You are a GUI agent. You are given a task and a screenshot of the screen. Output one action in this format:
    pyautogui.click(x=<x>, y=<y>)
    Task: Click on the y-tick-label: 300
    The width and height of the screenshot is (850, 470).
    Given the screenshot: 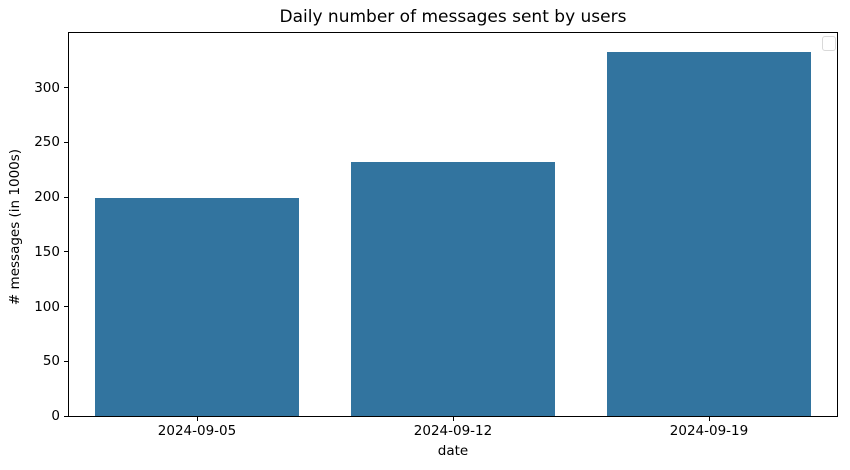 What is the action you would take?
    pyautogui.click(x=47, y=87)
    